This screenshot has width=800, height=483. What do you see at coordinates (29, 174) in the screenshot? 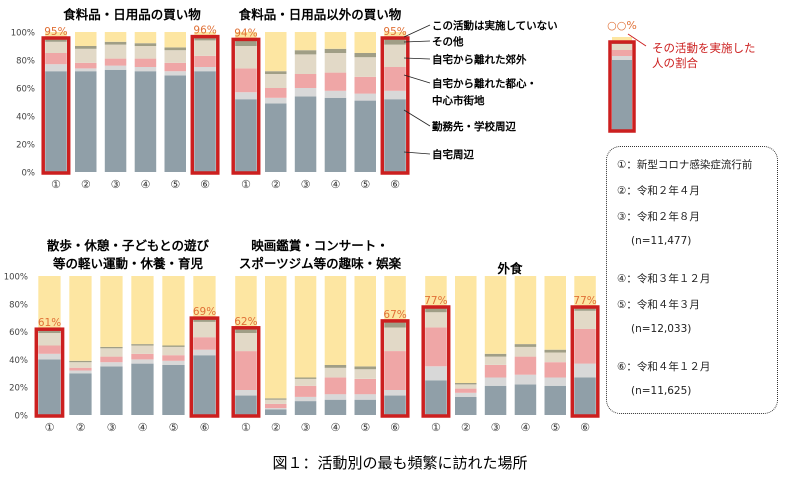
I see `y-tick-label: 0%` at bounding box center [29, 174].